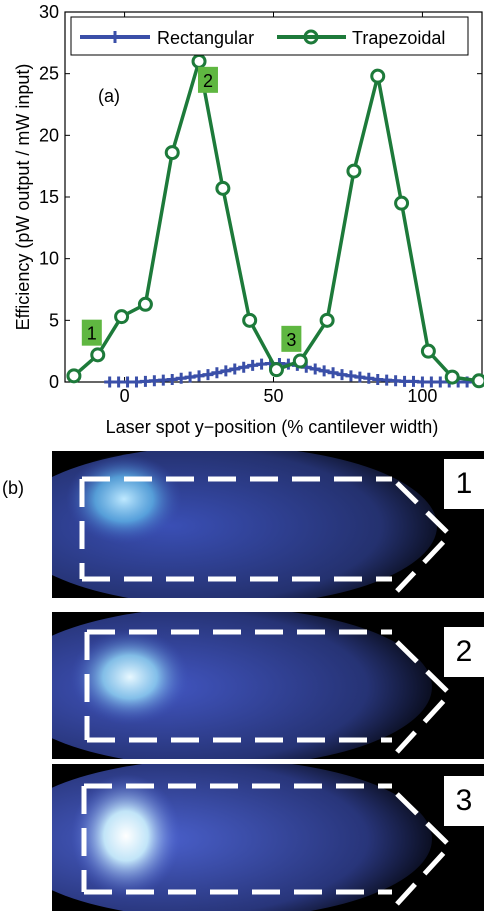 The image size is (484, 911). I want to click on x-tick-label: 50, so click(273, 396).